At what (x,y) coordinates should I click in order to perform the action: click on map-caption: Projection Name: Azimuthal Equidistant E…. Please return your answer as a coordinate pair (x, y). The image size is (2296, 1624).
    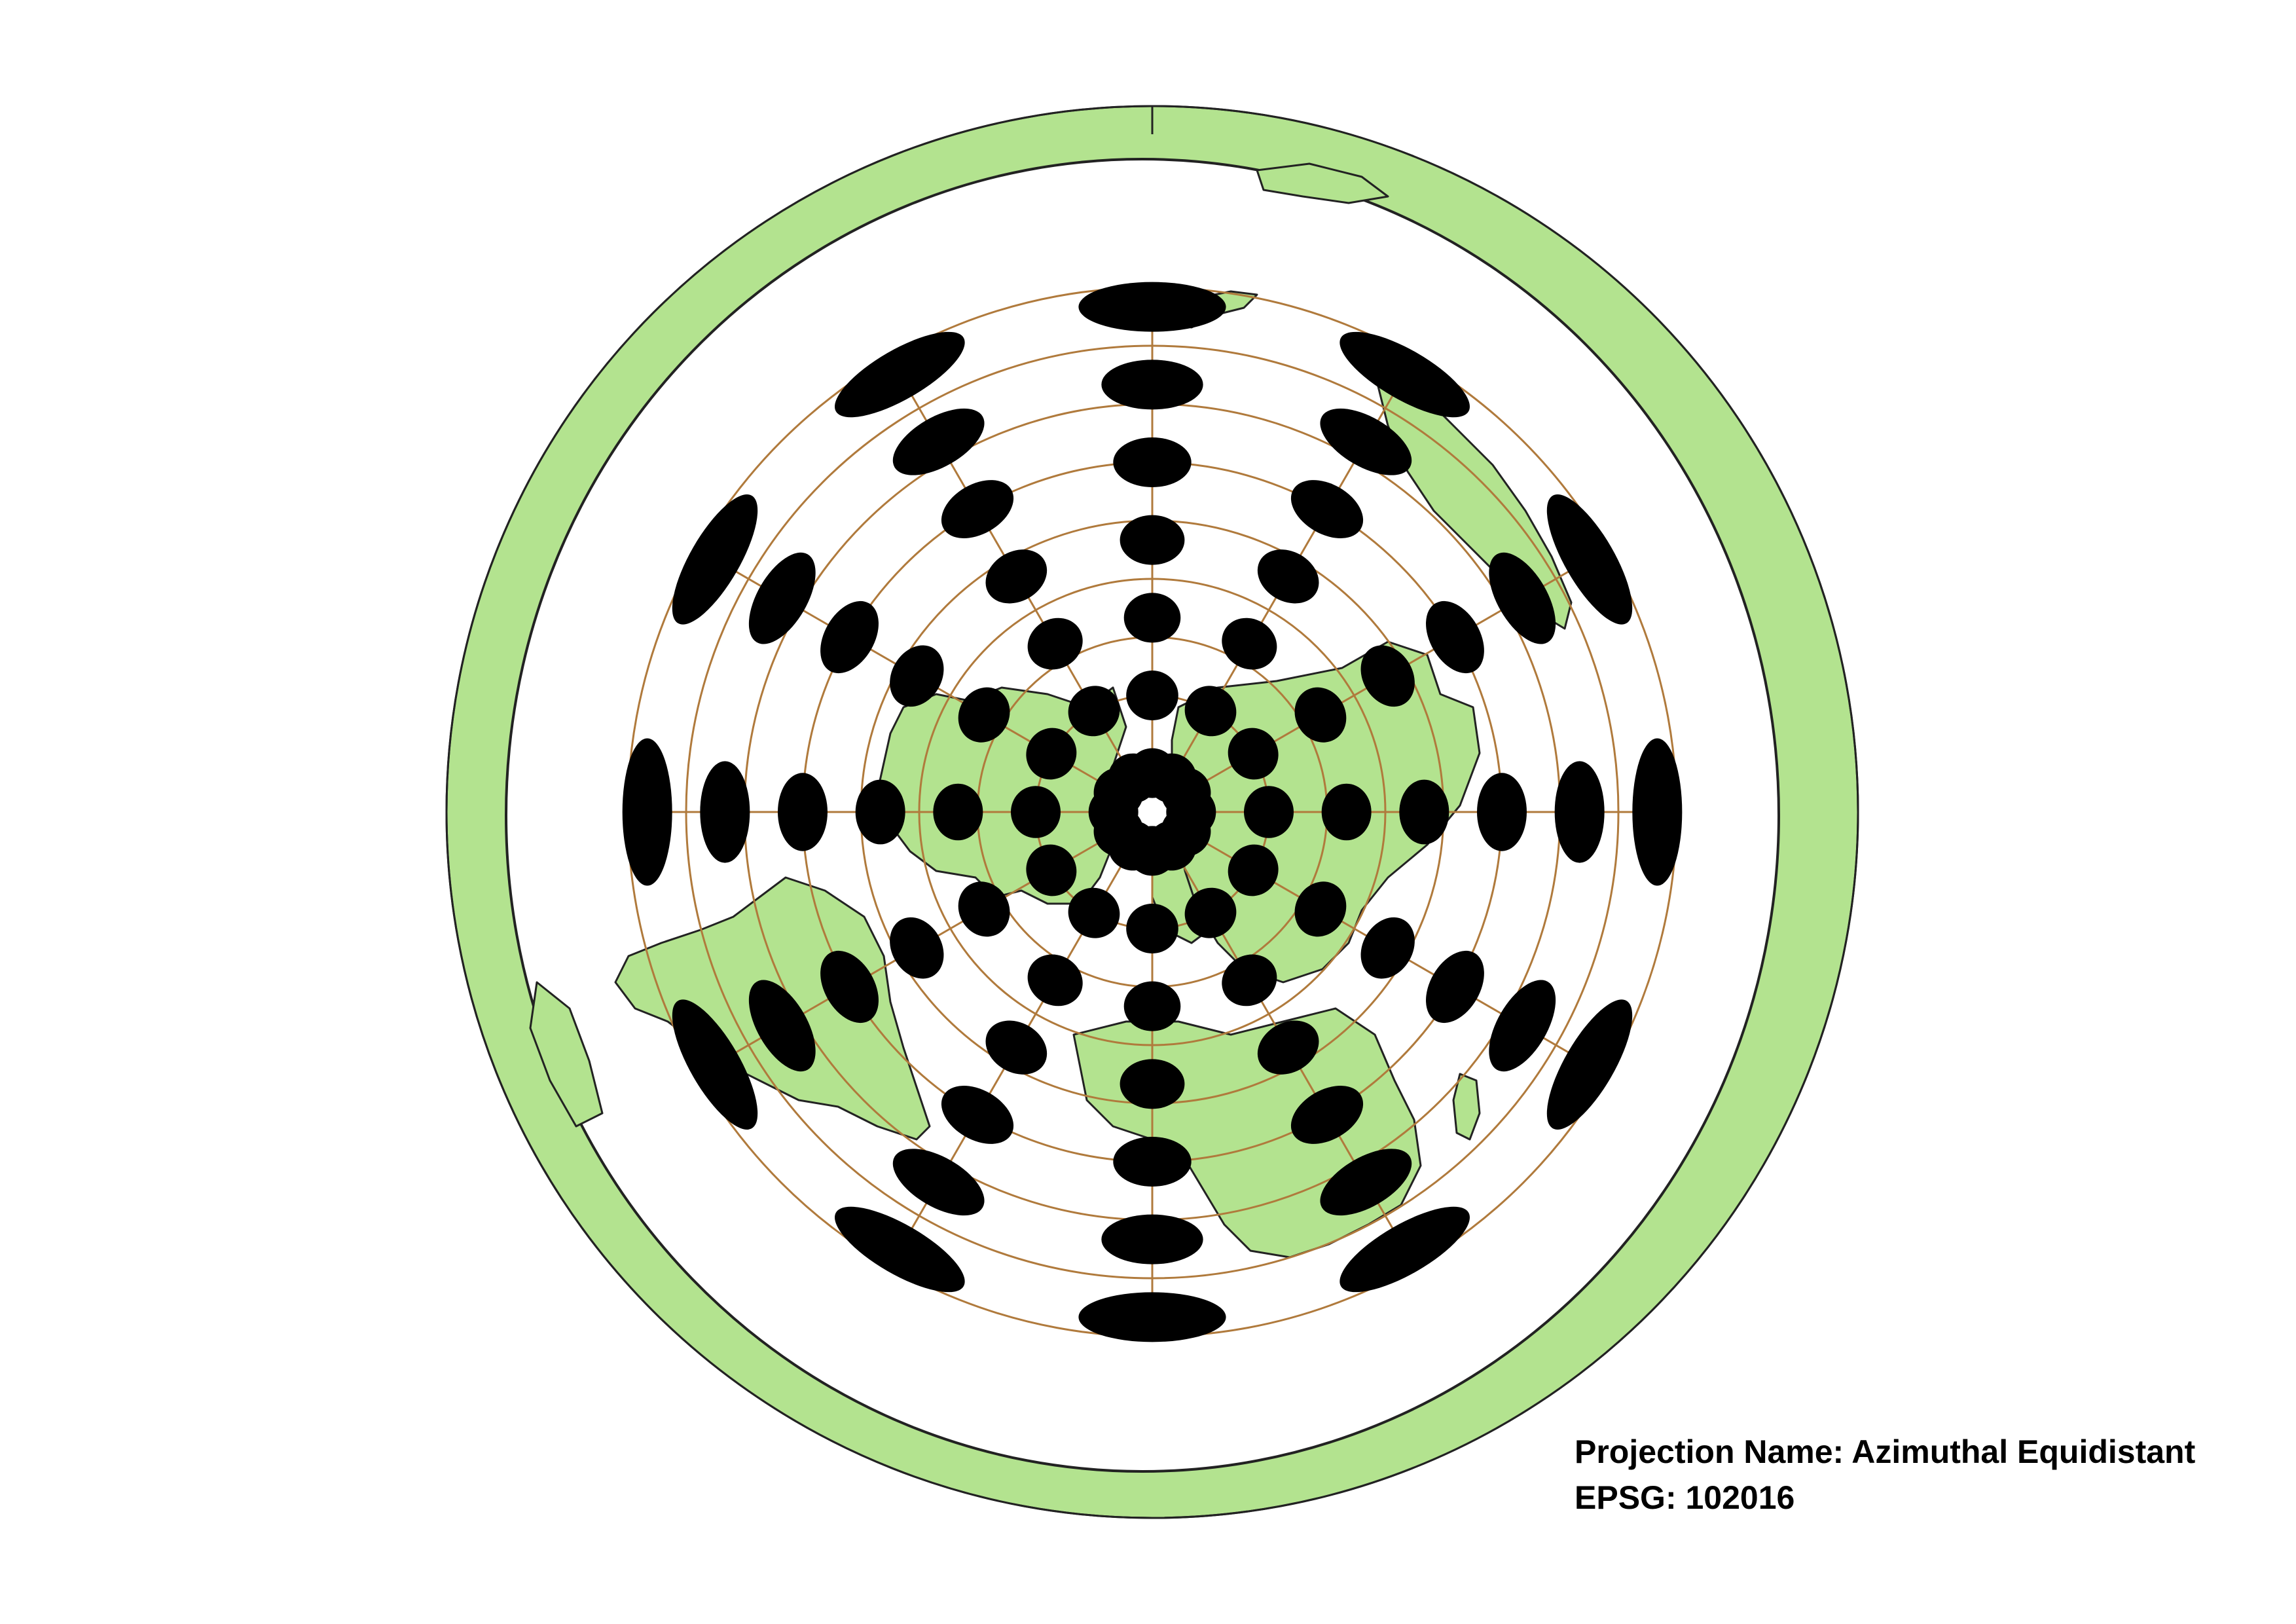
    Looking at the image, I should click on (1885, 1475).